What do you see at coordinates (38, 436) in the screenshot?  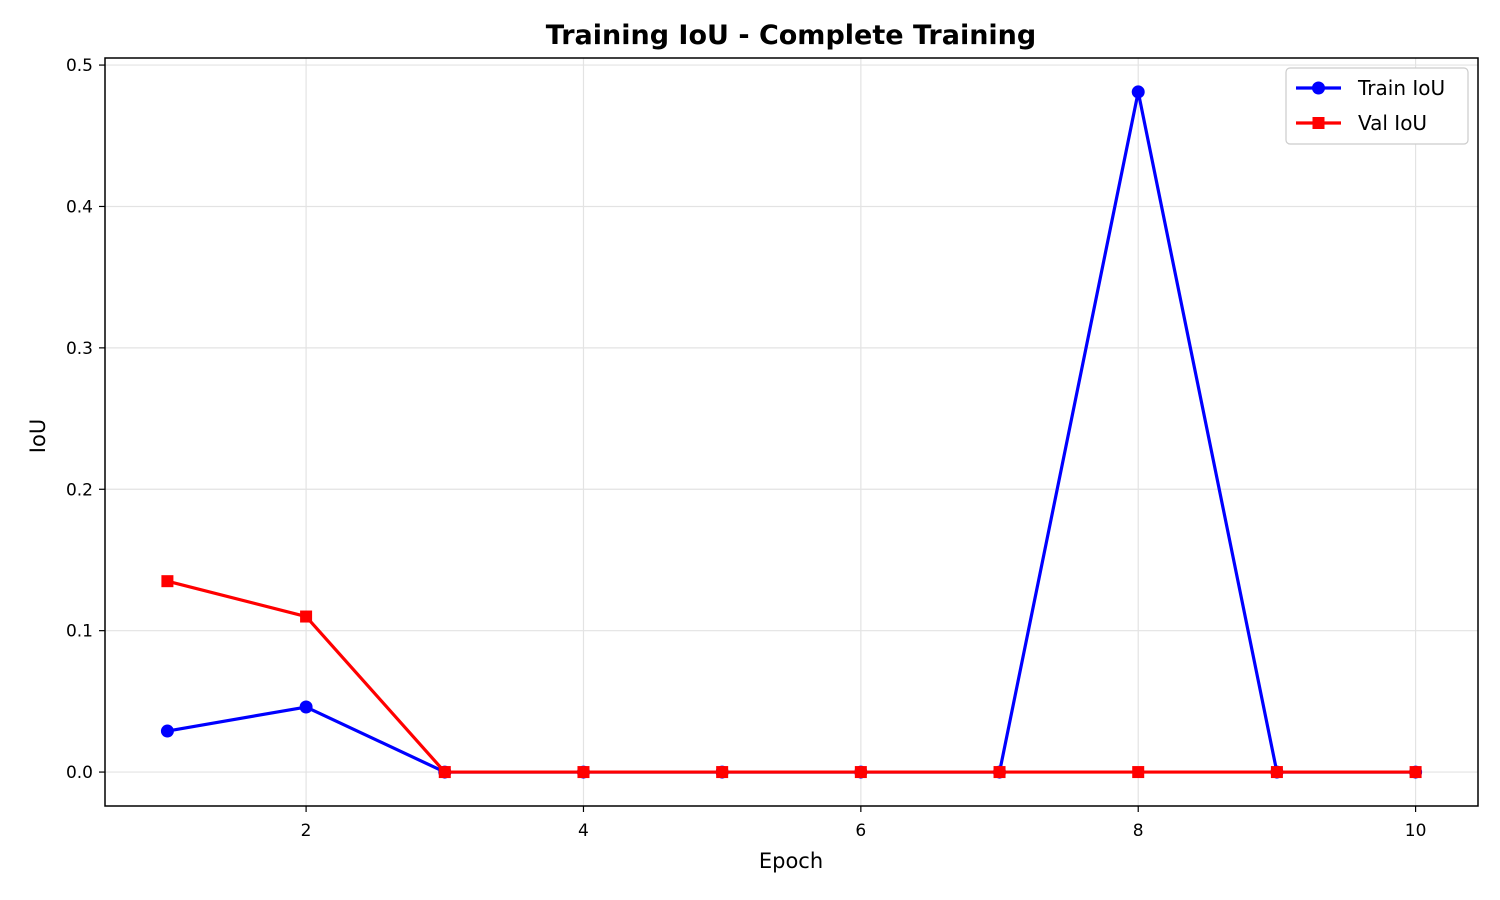 I see `y-axis-label: IoU` at bounding box center [38, 436].